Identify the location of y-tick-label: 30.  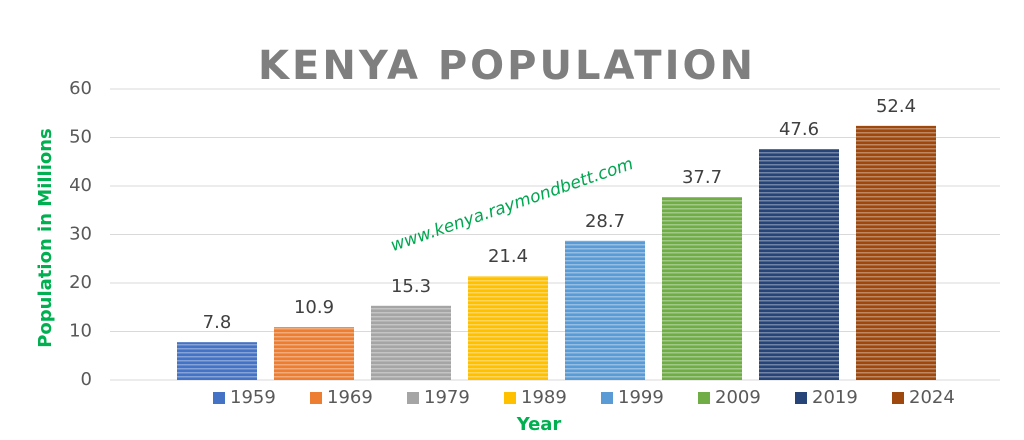
(80, 234).